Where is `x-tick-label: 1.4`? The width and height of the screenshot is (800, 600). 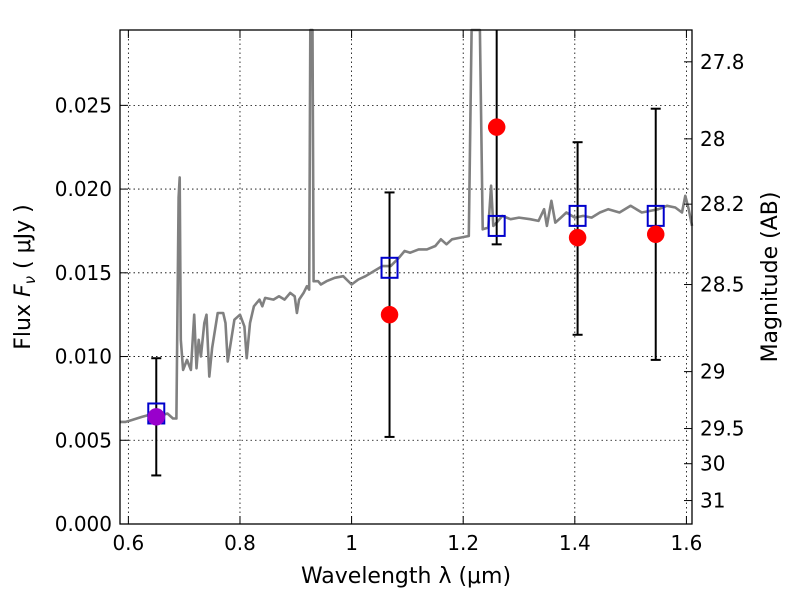
x-tick-label: 1.4 is located at coordinates (575, 543).